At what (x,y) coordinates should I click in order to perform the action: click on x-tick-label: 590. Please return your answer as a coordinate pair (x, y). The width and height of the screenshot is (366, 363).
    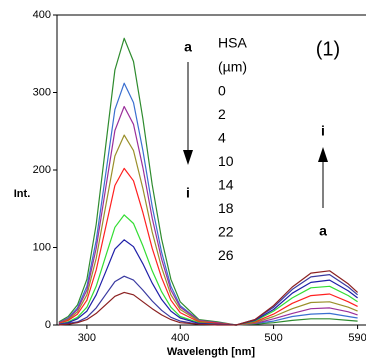
    Looking at the image, I should click on (357, 338).